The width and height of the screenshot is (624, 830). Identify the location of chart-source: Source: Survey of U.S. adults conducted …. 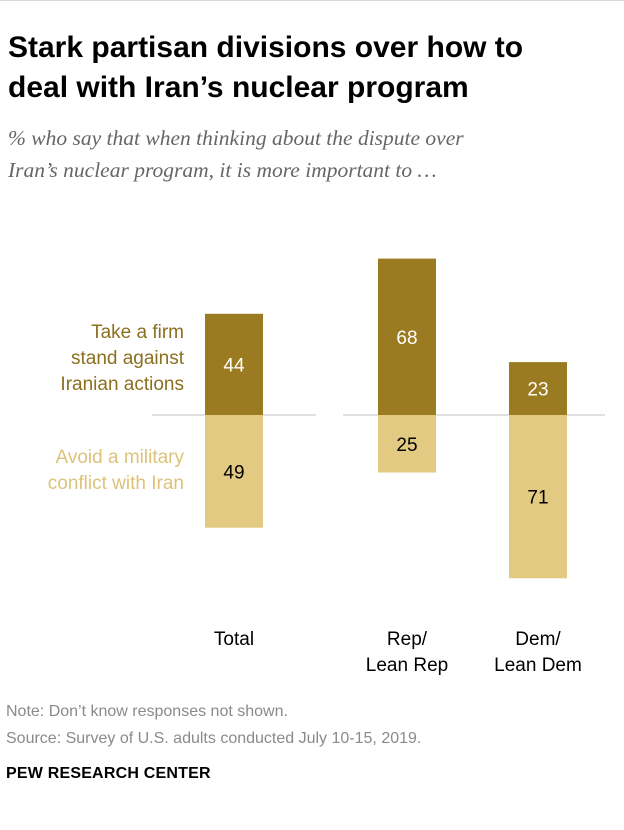
(214, 738).